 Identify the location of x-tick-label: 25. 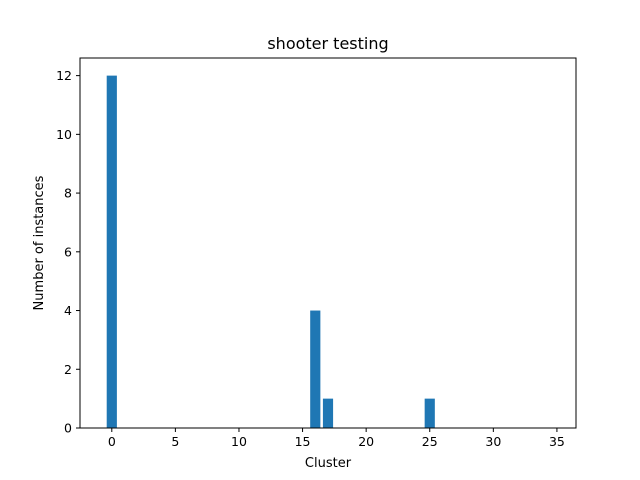
(430, 441).